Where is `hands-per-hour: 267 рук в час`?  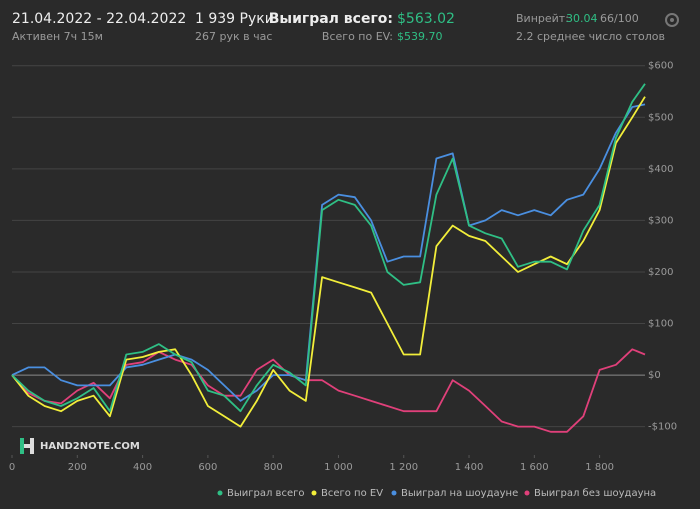
hands-per-hour: 267 рук в час is located at coordinates (233, 36).